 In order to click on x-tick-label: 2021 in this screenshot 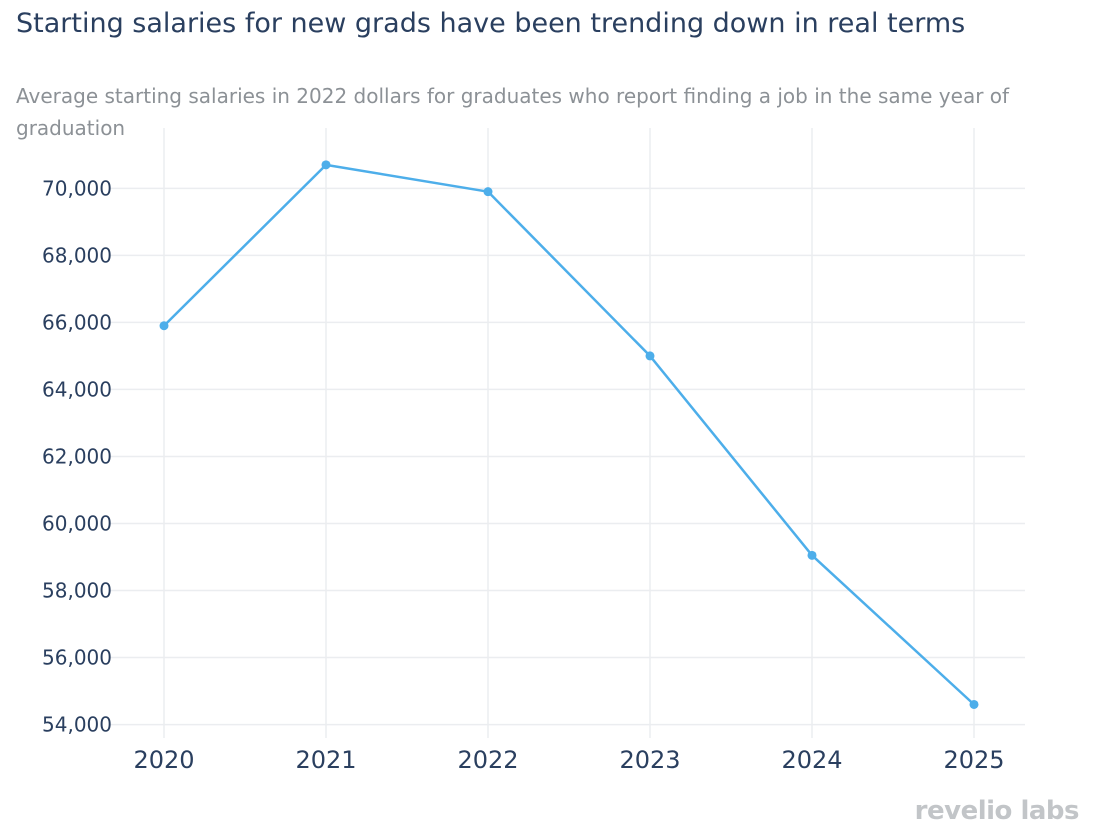, I will do `click(325, 760)`.